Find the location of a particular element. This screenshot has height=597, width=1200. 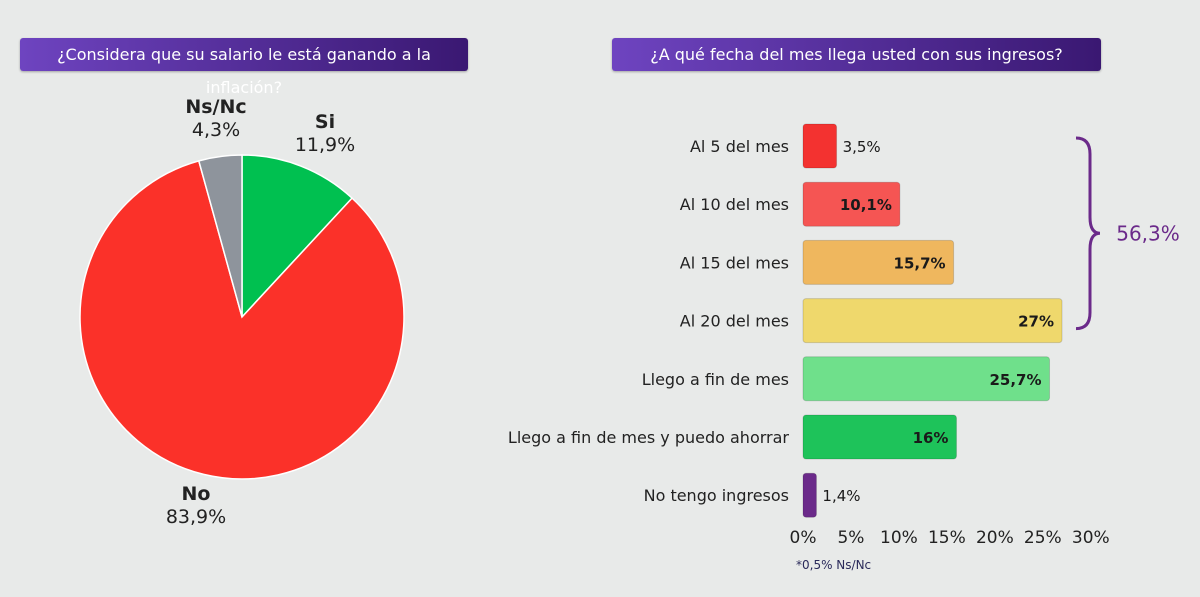

bar-value-label: 15,7% is located at coordinates (920, 263).